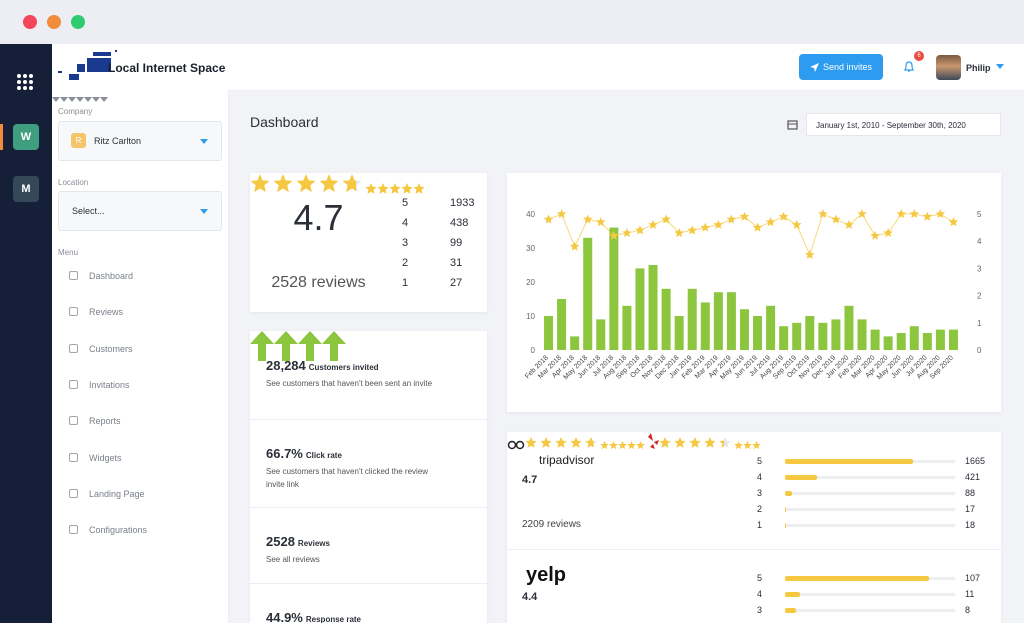  I want to click on notification-badge: 6, so click(919, 56).